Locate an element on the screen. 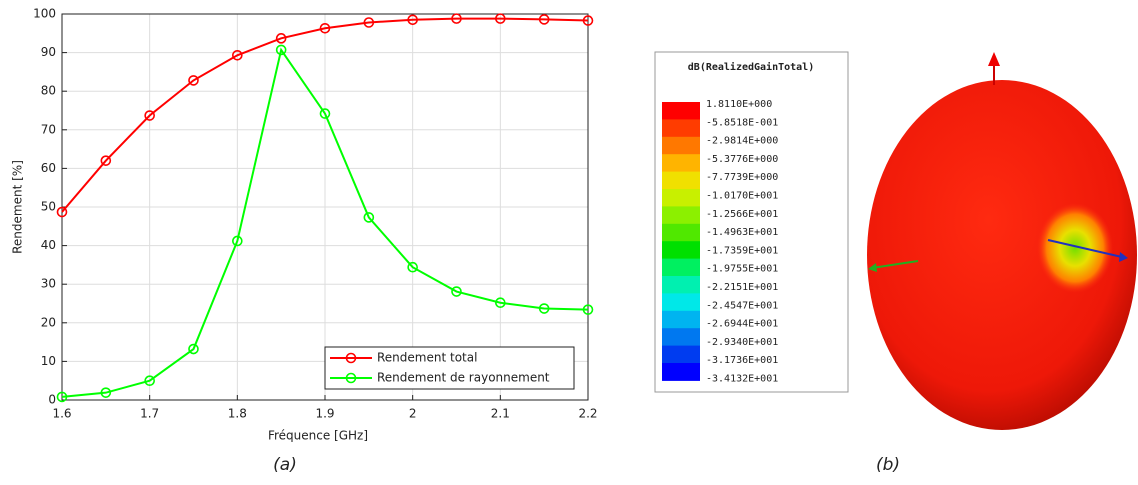 Image resolution: width=1138 pixels, height=485 pixels. color-legend-label: -5.8518E-001 is located at coordinates (742, 122).